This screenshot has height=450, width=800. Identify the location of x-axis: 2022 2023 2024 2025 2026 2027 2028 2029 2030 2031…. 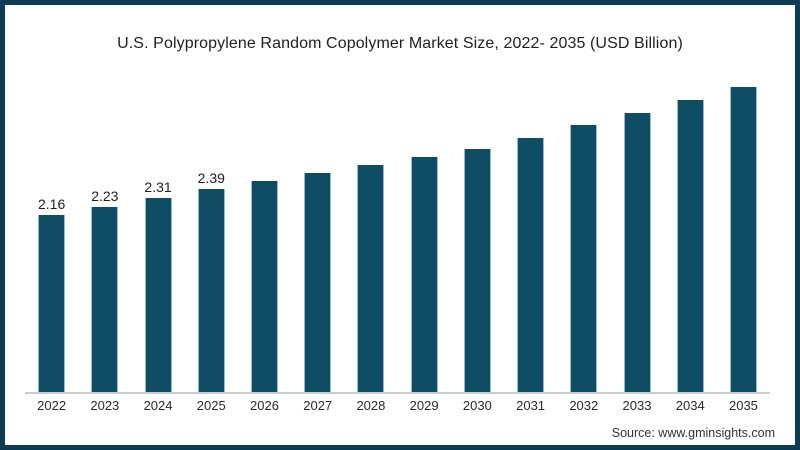
(397, 405).